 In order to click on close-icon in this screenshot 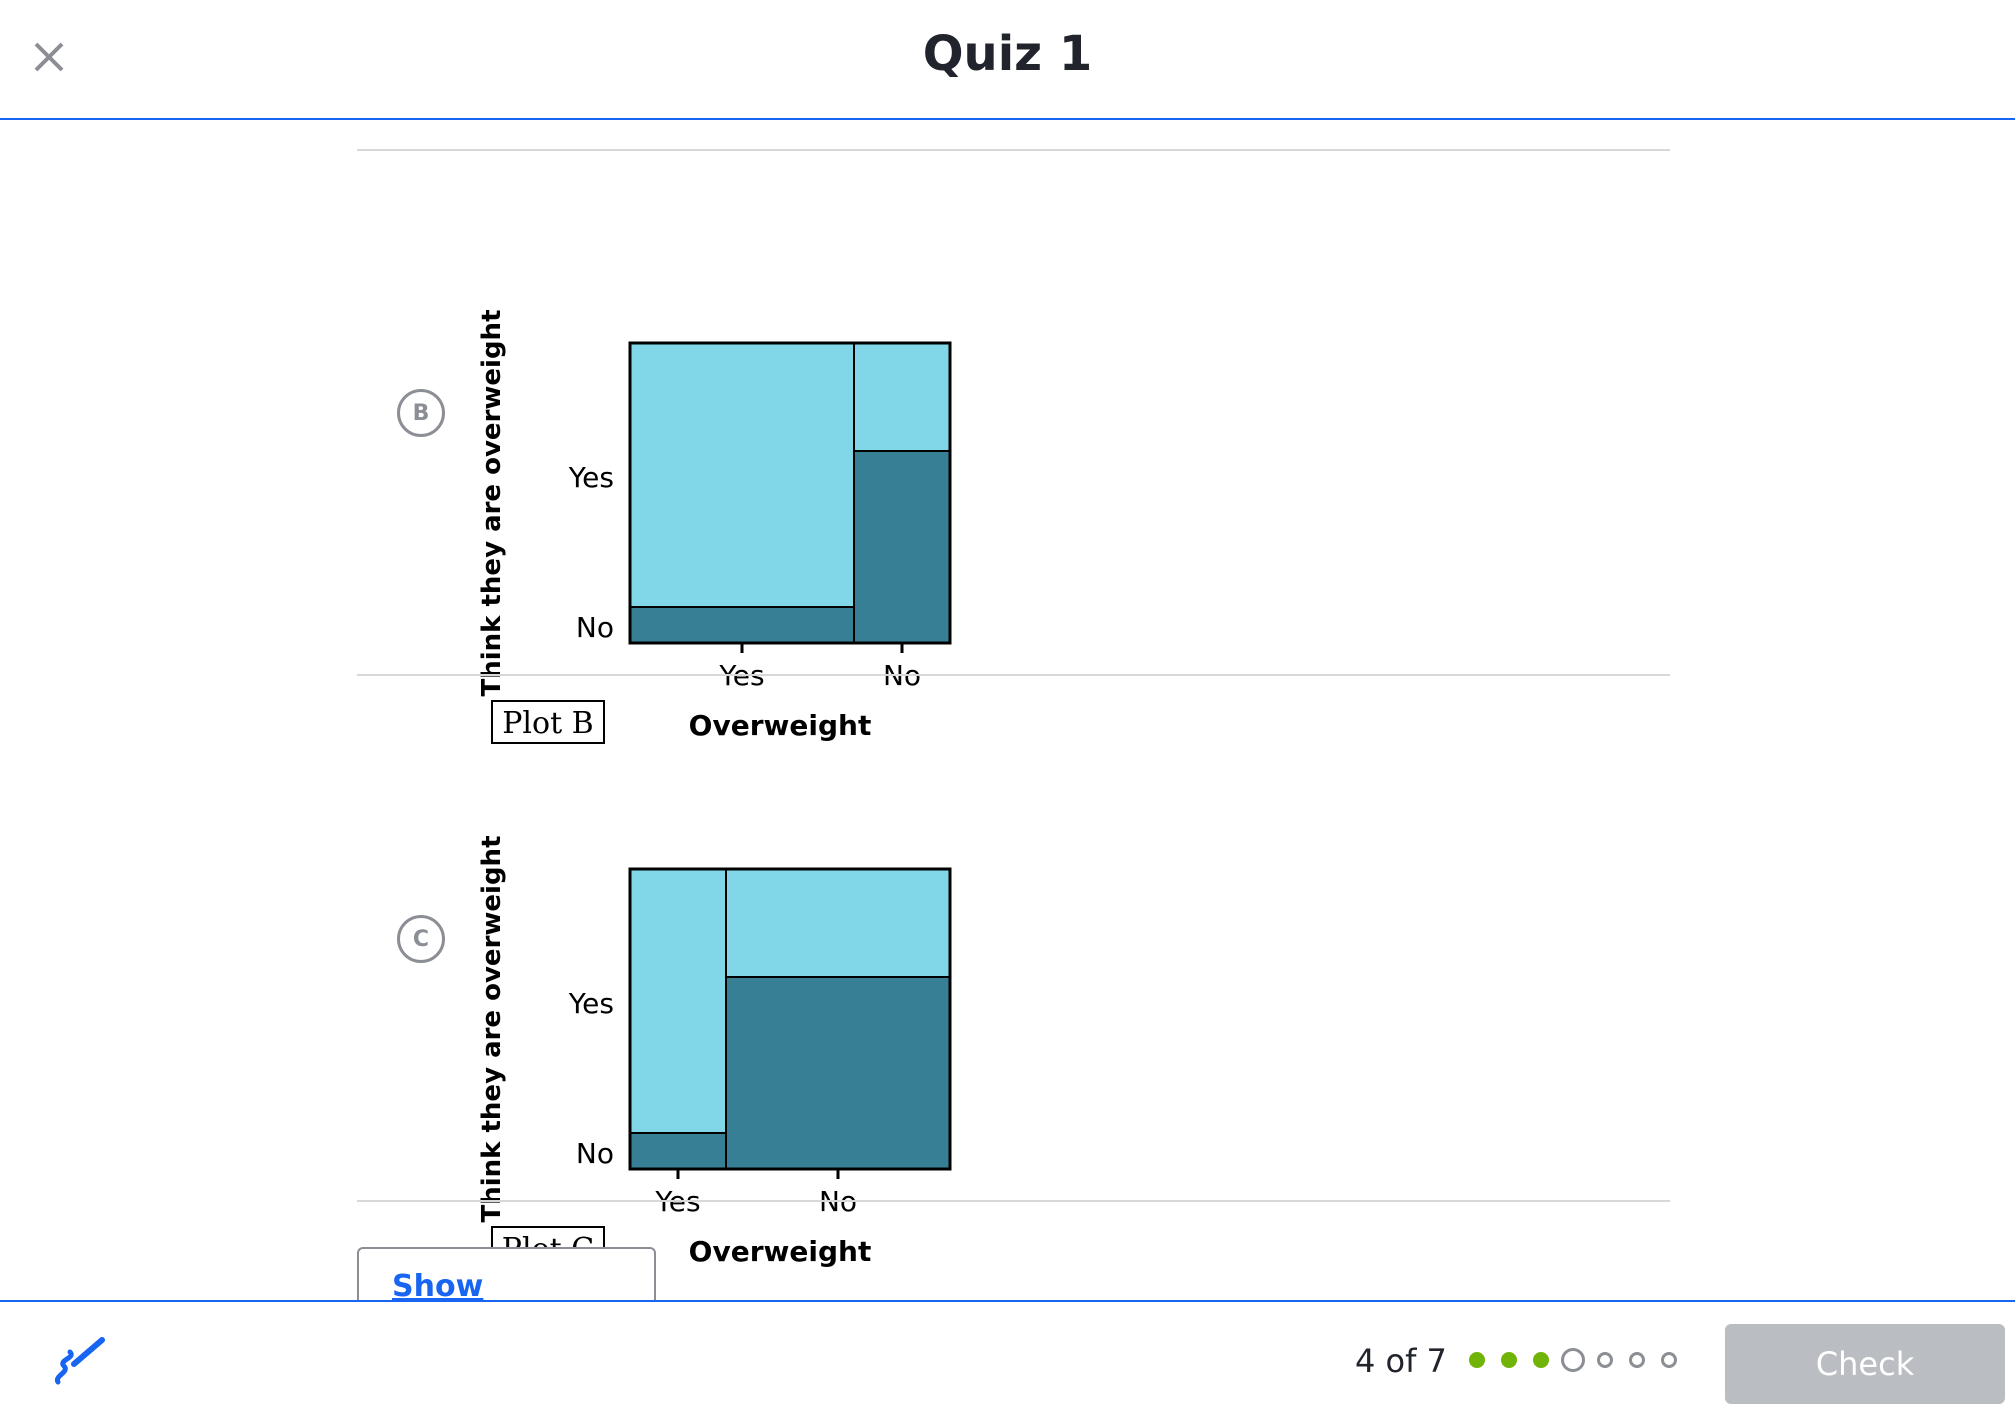, I will do `click(49, 57)`.